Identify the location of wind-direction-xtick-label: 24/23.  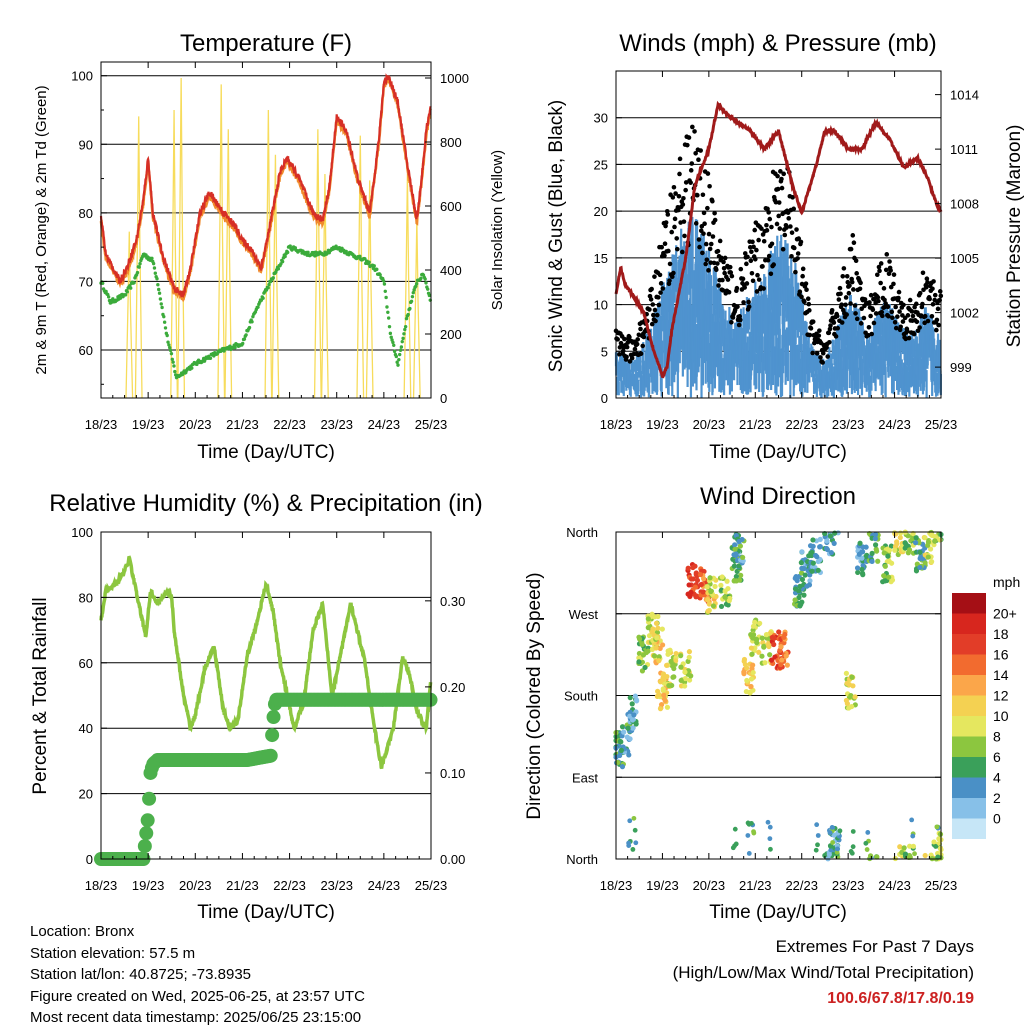
(894, 885).